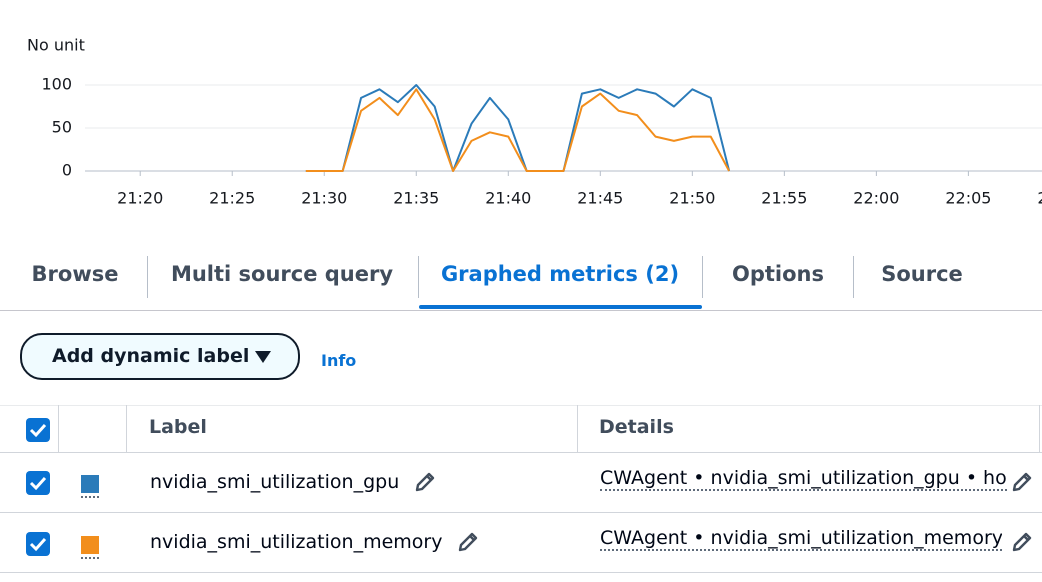  I want to click on x-tick-label: 22:10, so click(1039, 198).